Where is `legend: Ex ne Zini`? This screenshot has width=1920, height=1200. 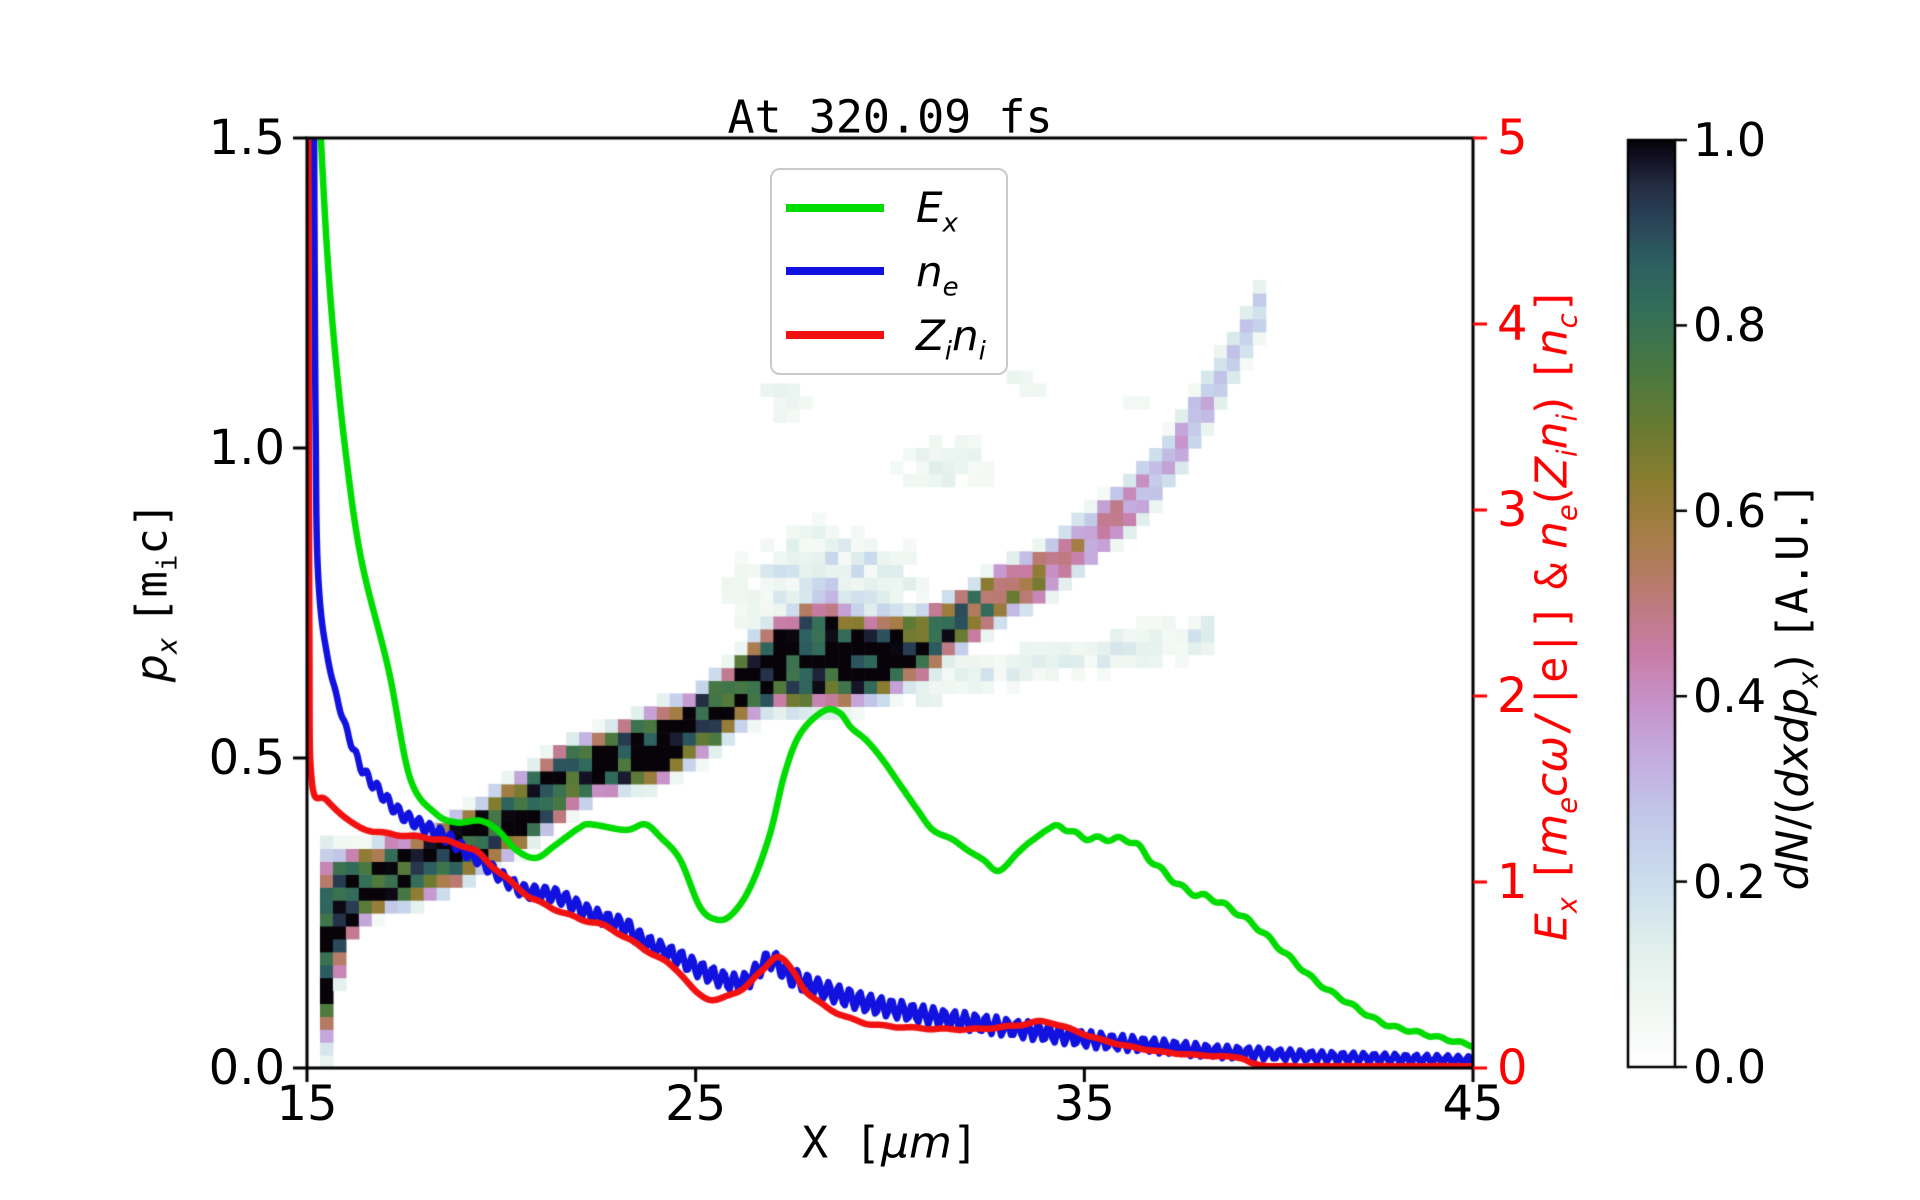 legend: Ex ne Zini is located at coordinates (889, 271).